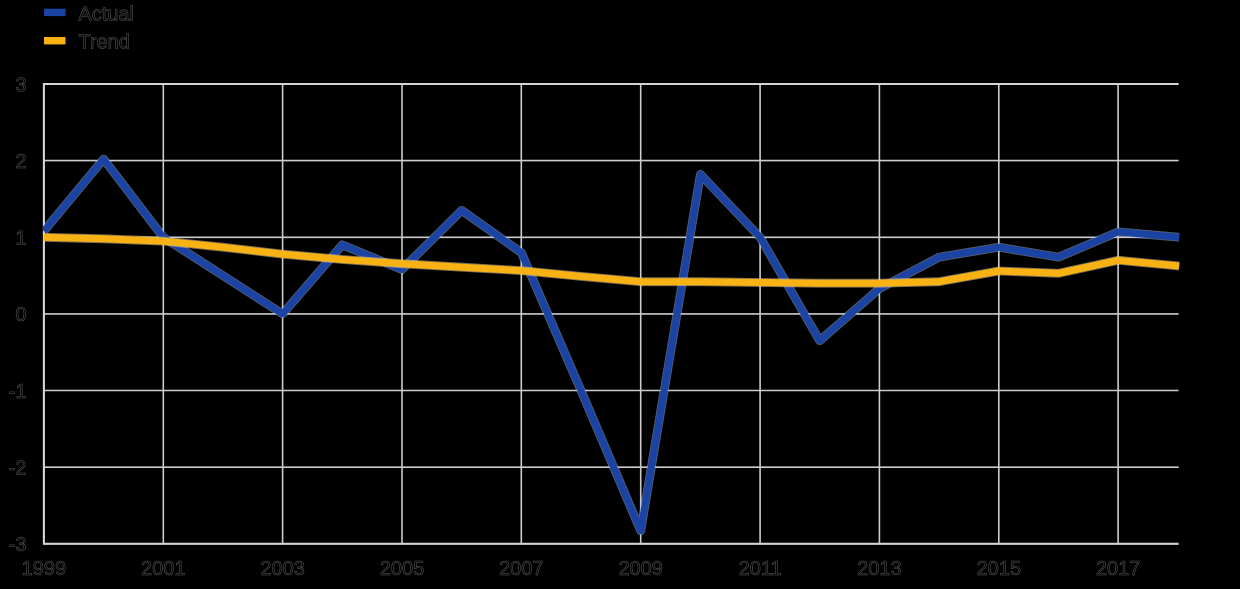 This screenshot has width=1240, height=589. I want to click on svg-text: -3, so click(18, 545).